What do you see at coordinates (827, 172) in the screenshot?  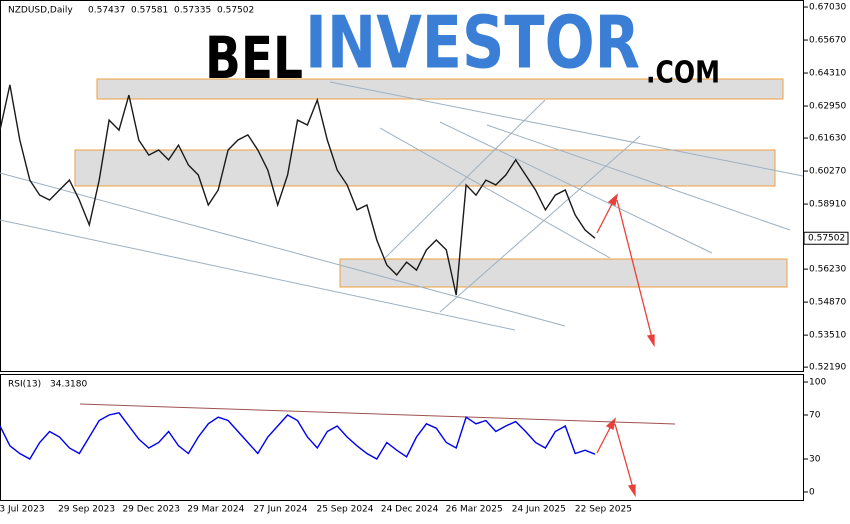 I see `y-tick-label: 0.60270` at bounding box center [827, 172].